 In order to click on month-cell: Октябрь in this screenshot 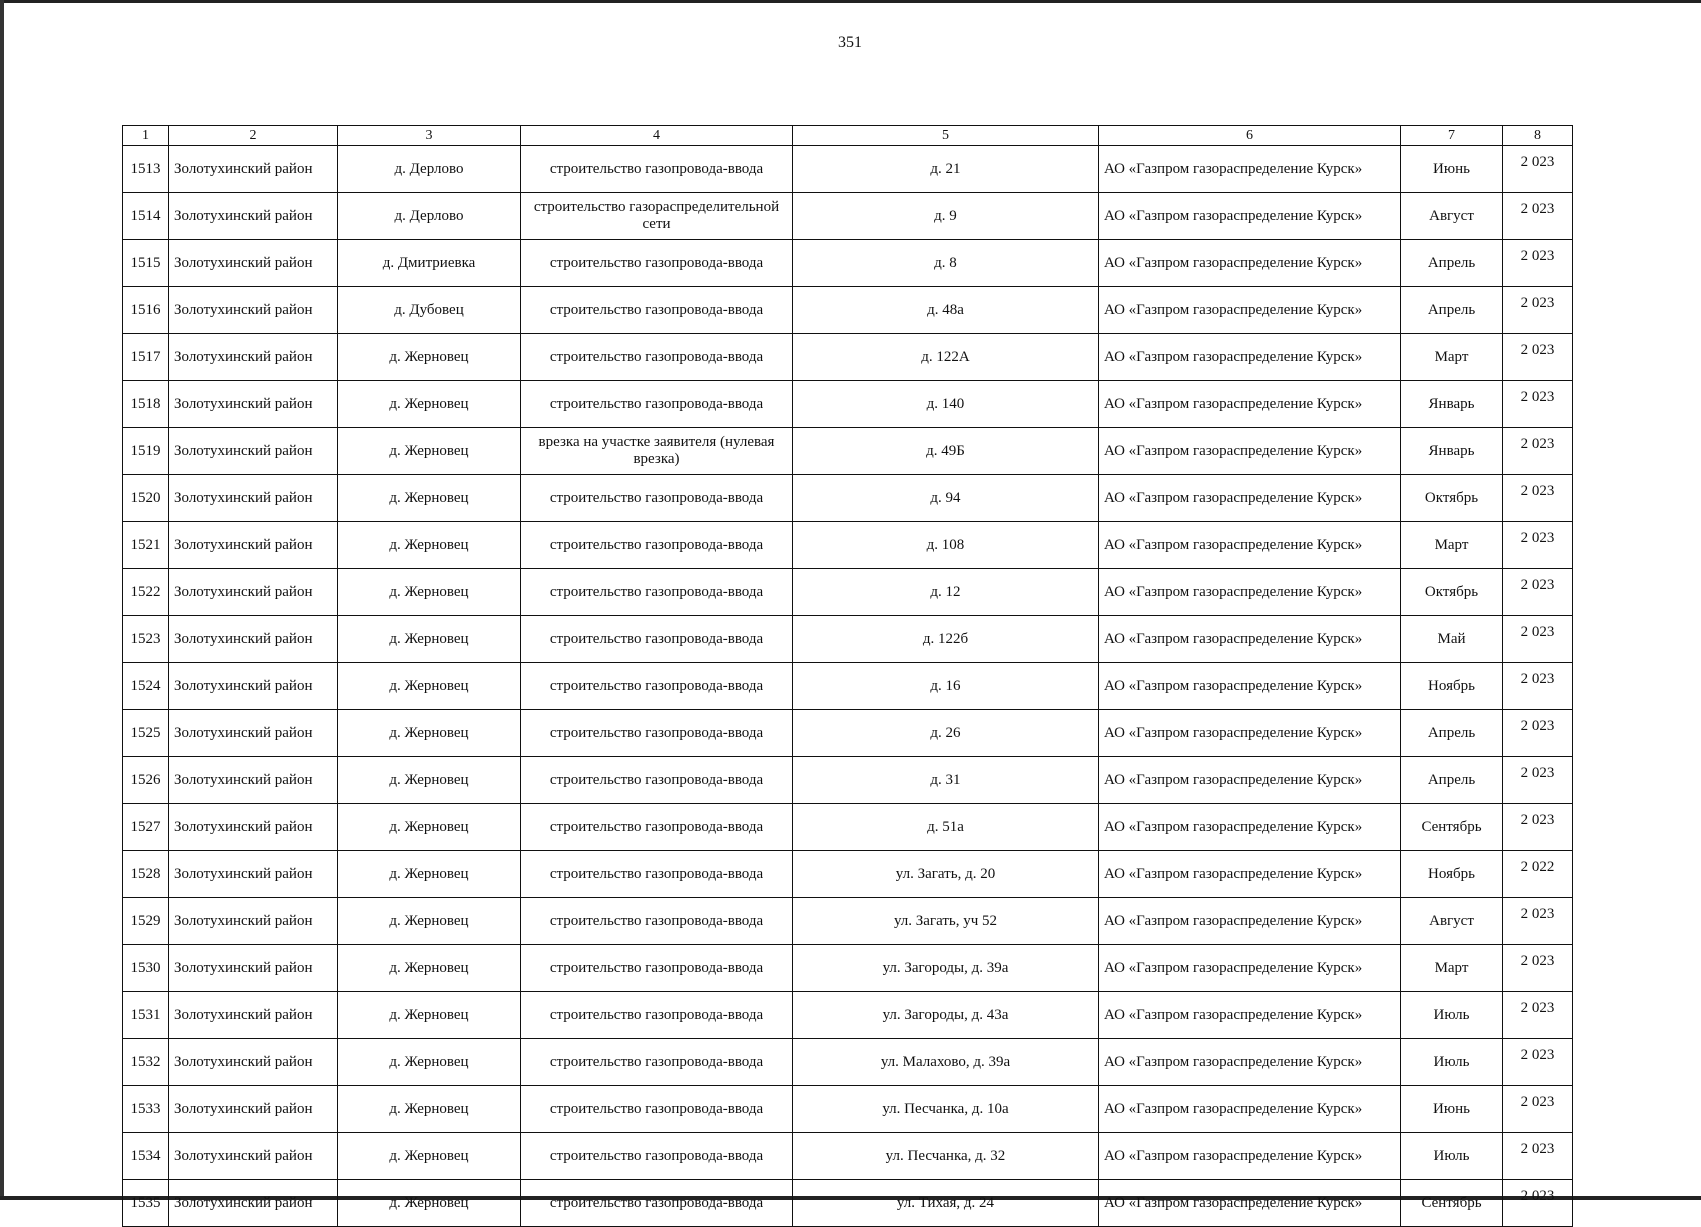, I will do `click(1451, 592)`.